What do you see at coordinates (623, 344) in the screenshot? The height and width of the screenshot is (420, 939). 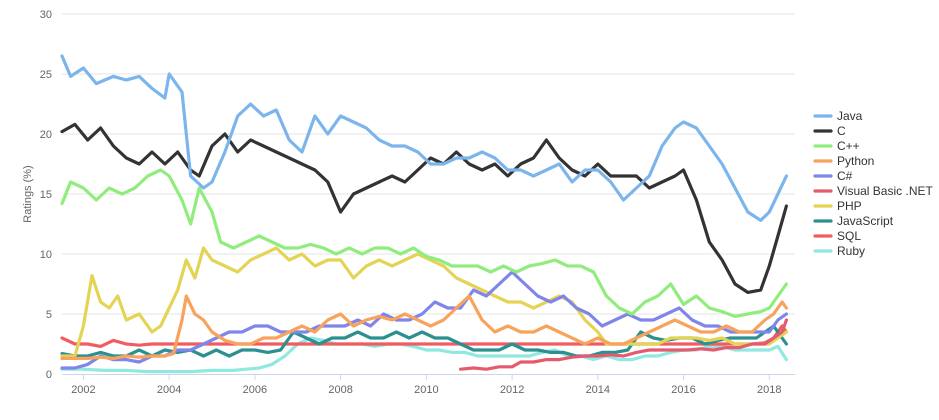 I see `series-line-visual-basic-net` at bounding box center [623, 344].